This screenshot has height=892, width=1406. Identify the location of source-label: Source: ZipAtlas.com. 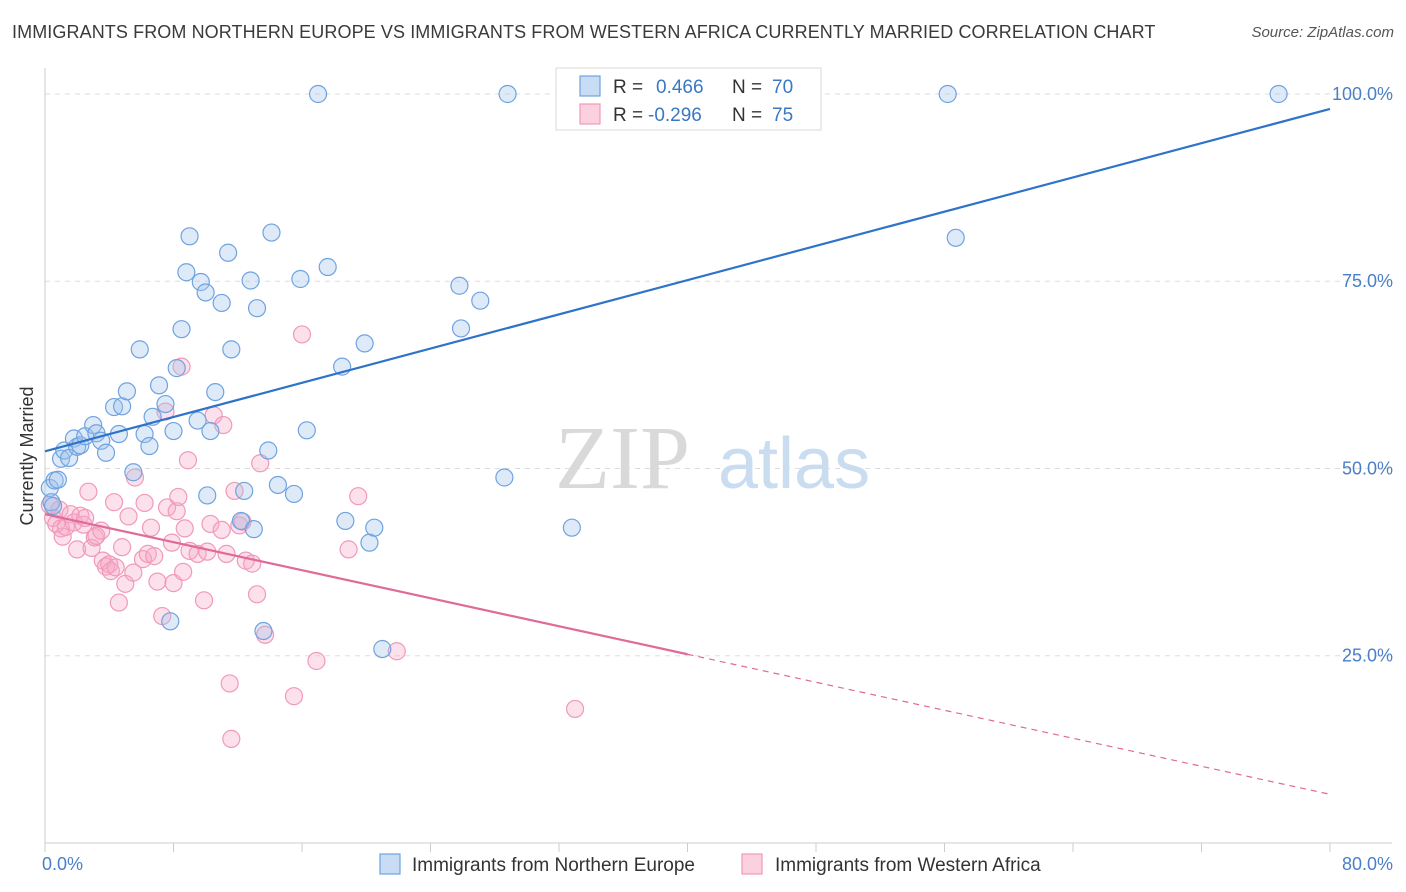
(1322, 32).